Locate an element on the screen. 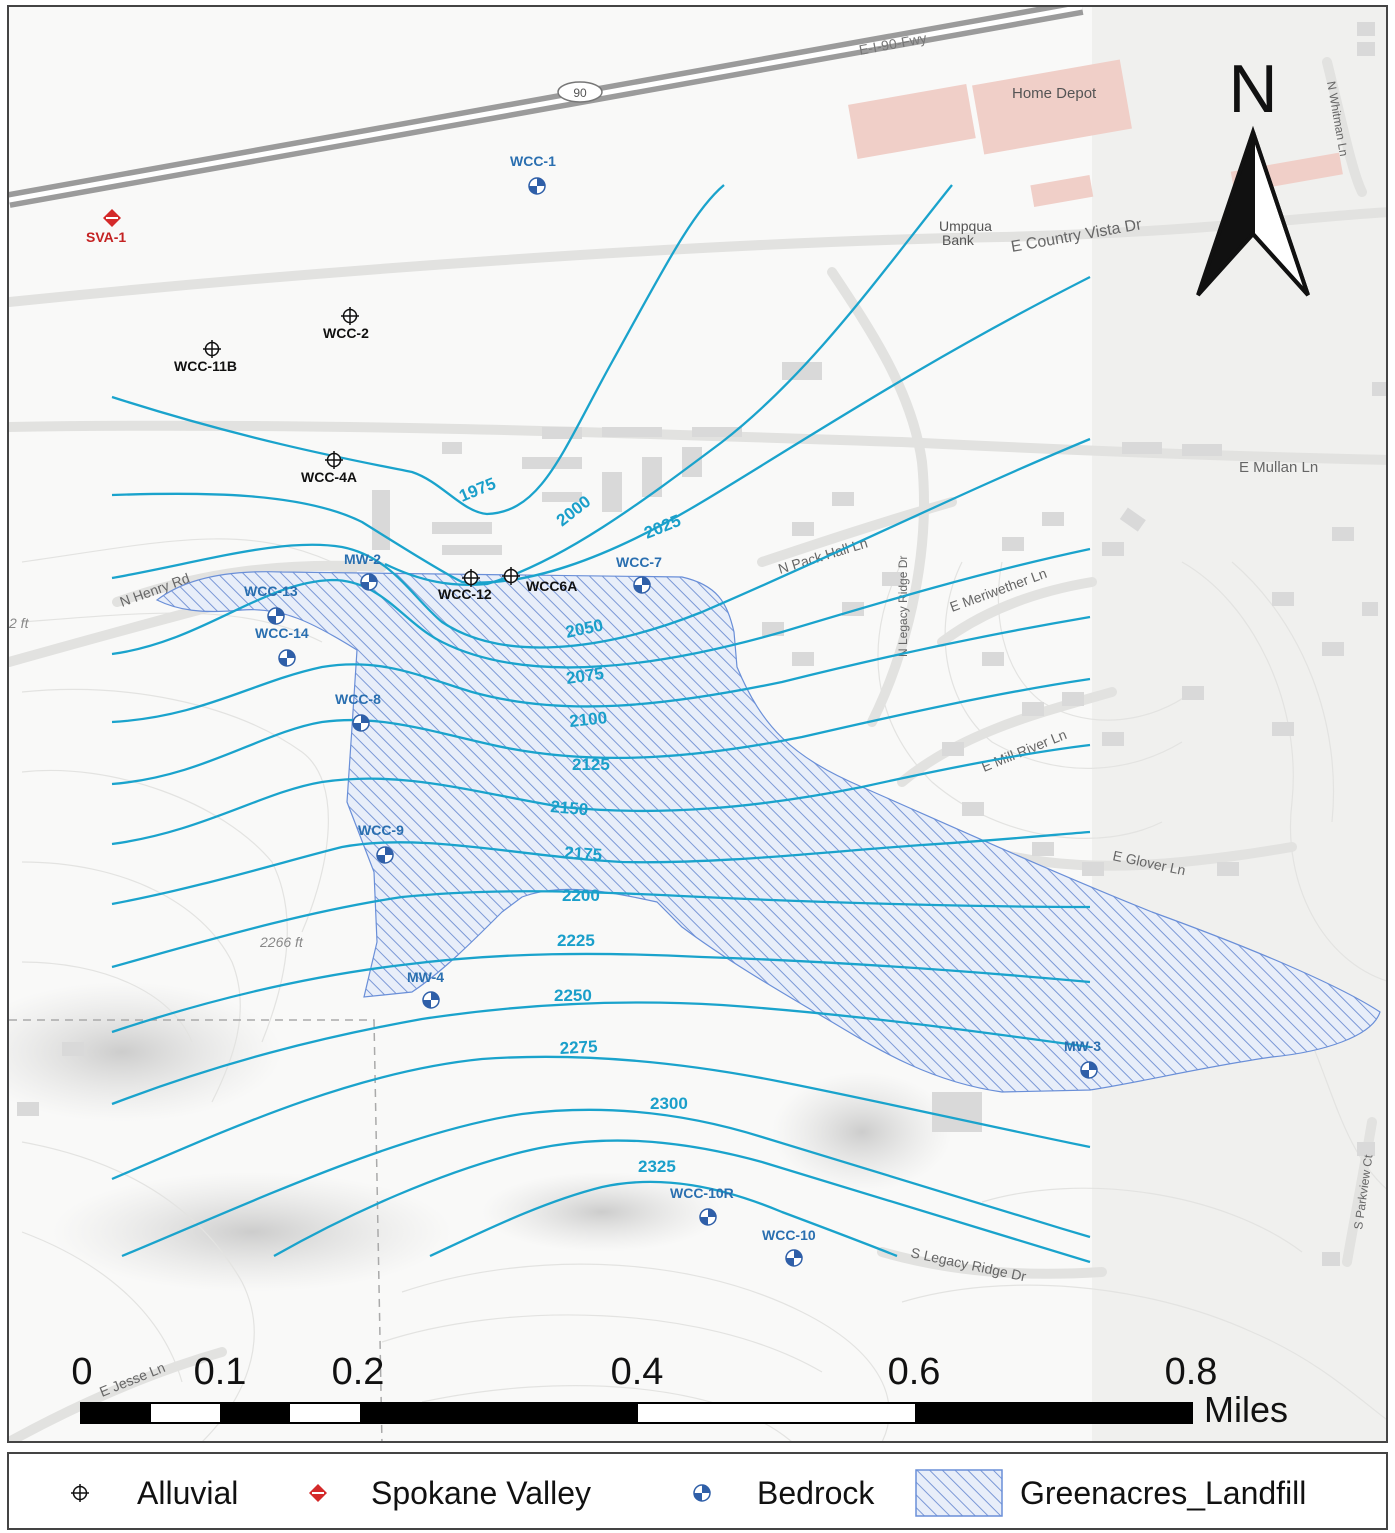  scale-bar-ticks: 0 0.1 0.2 0.4 0.6 0.8 is located at coordinates (644, 1372).